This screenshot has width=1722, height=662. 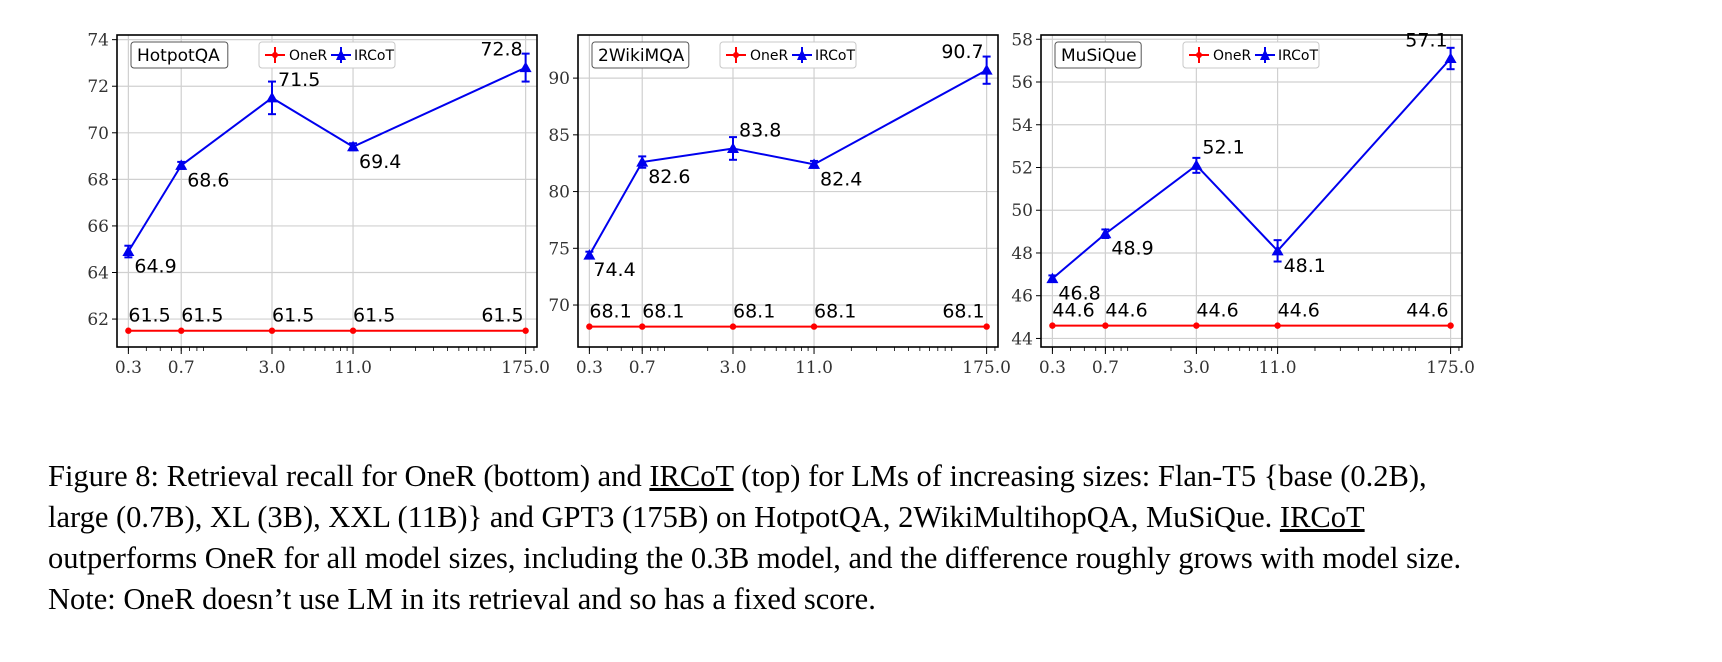 I want to click on x-tick-label: 3.0, so click(x=1196, y=368).